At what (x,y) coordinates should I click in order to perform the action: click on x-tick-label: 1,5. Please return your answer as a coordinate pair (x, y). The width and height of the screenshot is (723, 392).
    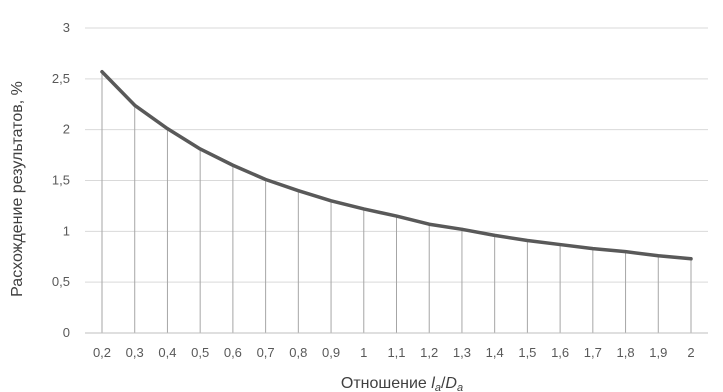
    Looking at the image, I should click on (527, 352).